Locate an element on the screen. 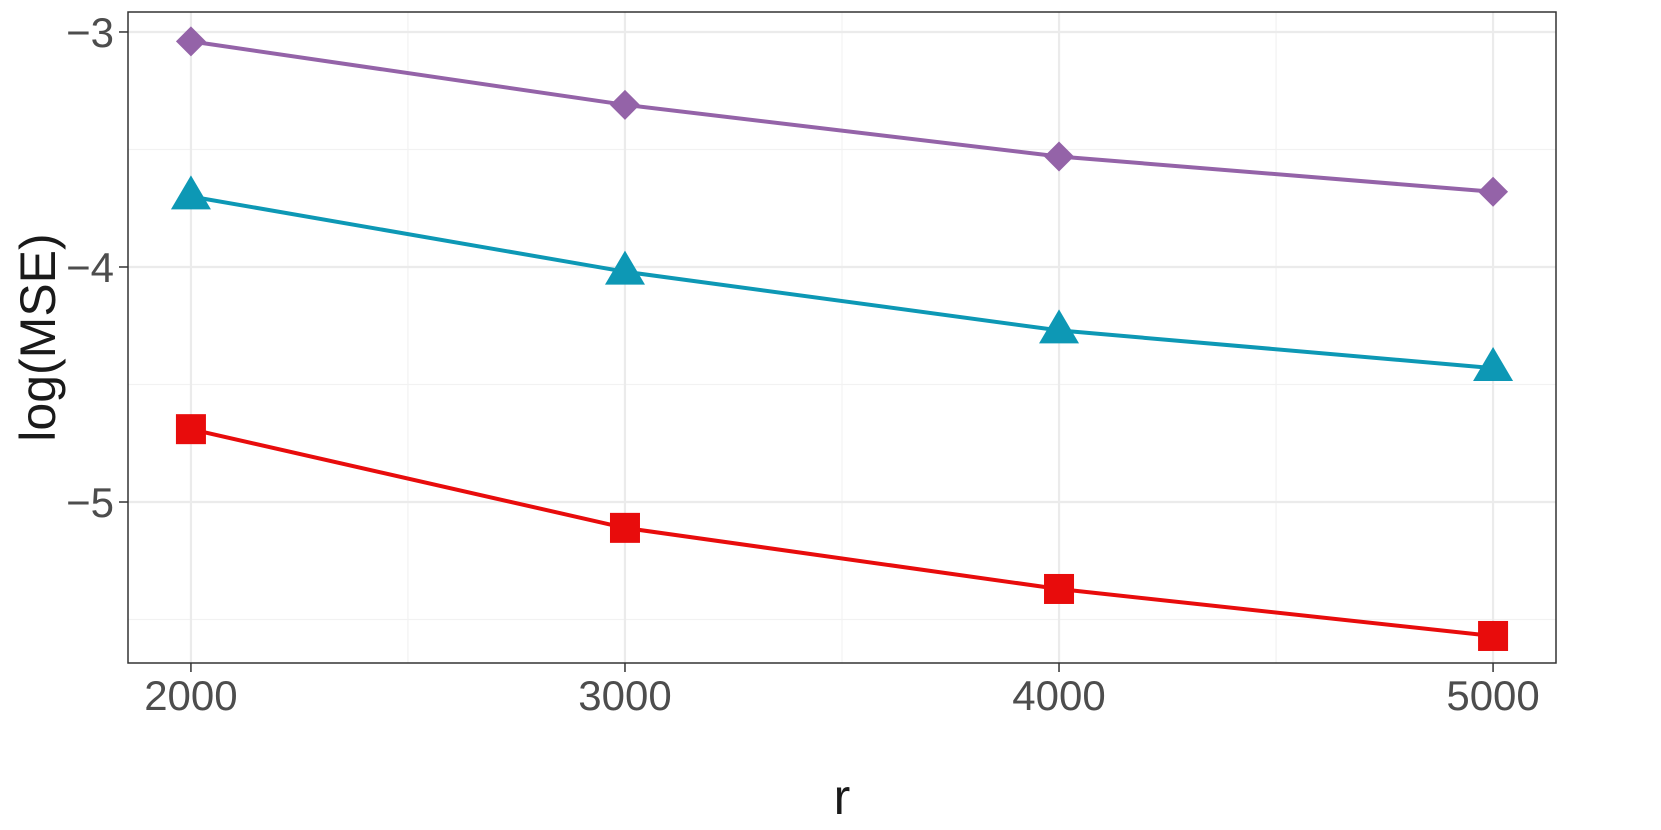  y-axis-title: log(MSE) is located at coordinates (38, 337).